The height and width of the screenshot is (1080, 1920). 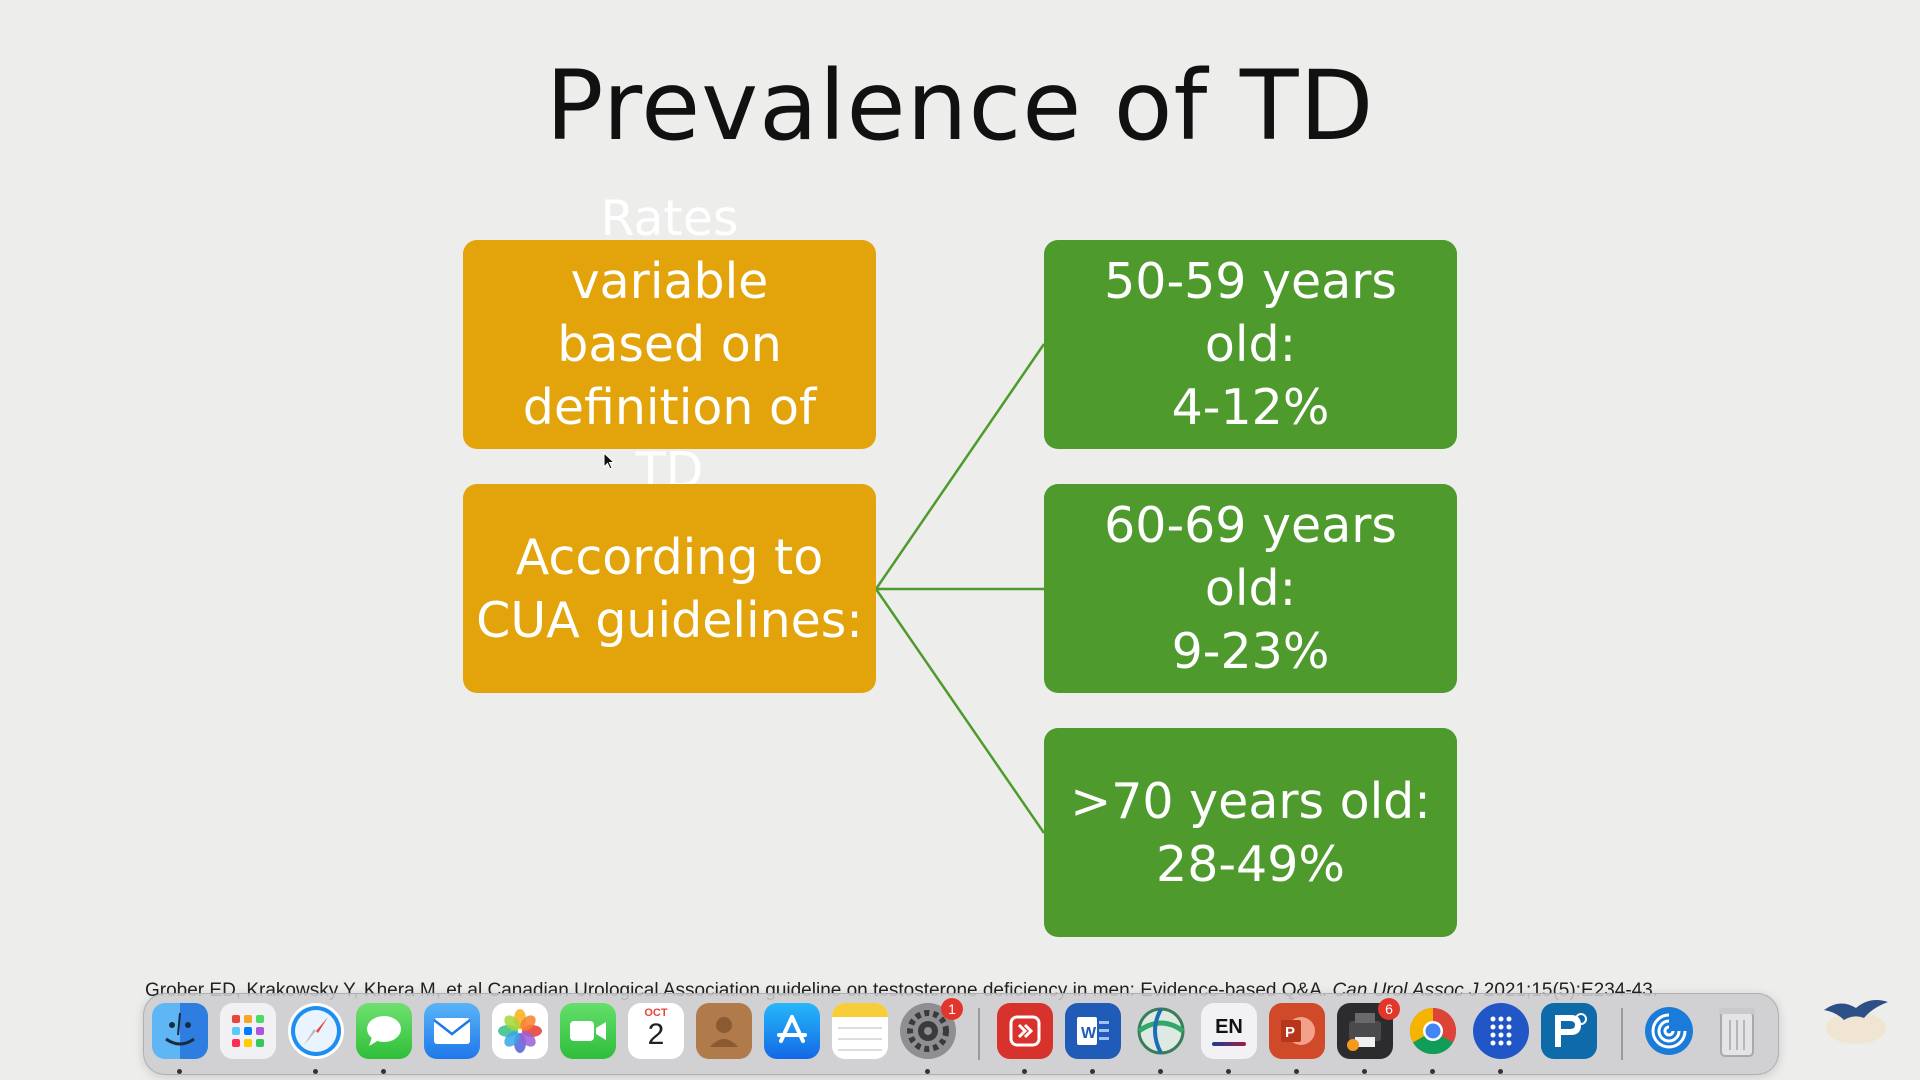 What do you see at coordinates (1250, 557) in the screenshot?
I see `age-60-69-label: 60-69 years old:` at bounding box center [1250, 557].